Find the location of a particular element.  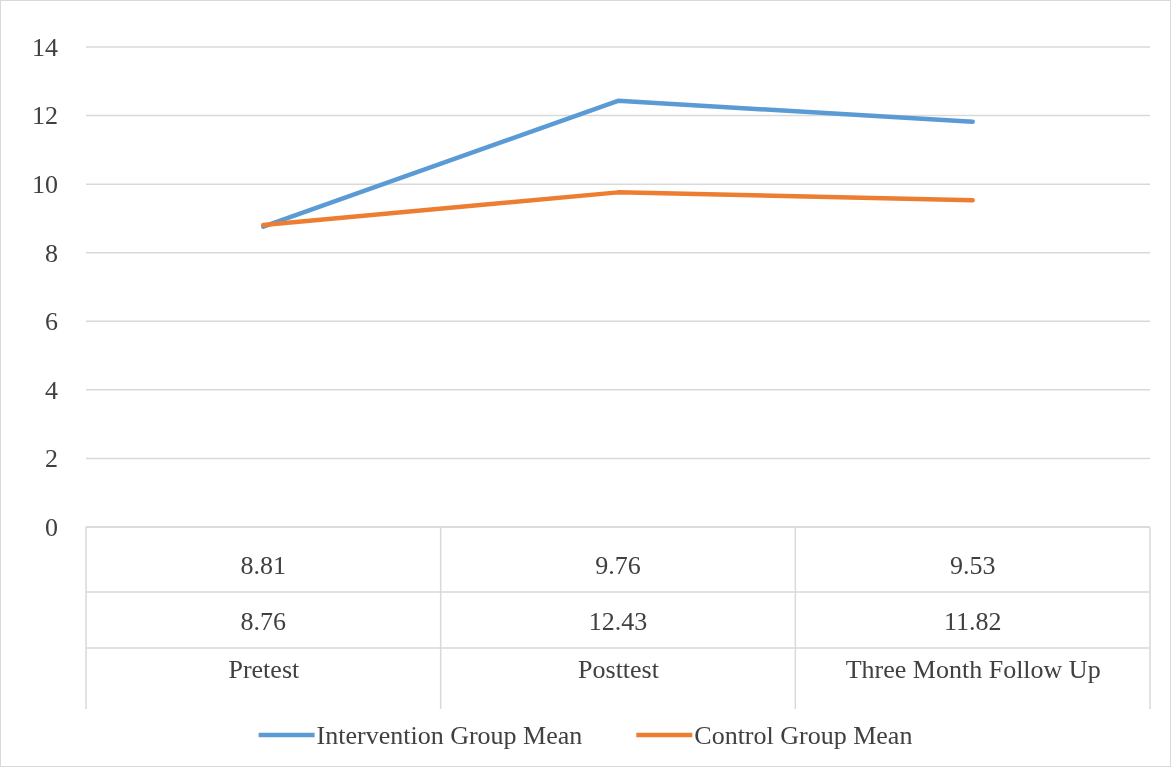

x-tick-label: Three Month Follow Up is located at coordinates (973, 670).